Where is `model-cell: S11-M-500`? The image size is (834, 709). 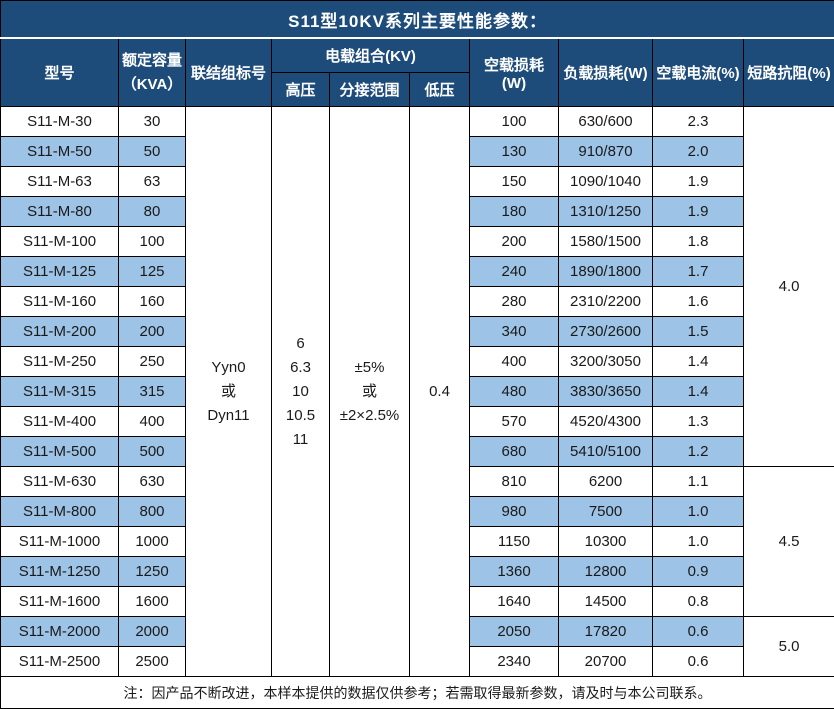 model-cell: S11-M-500 is located at coordinates (60, 452).